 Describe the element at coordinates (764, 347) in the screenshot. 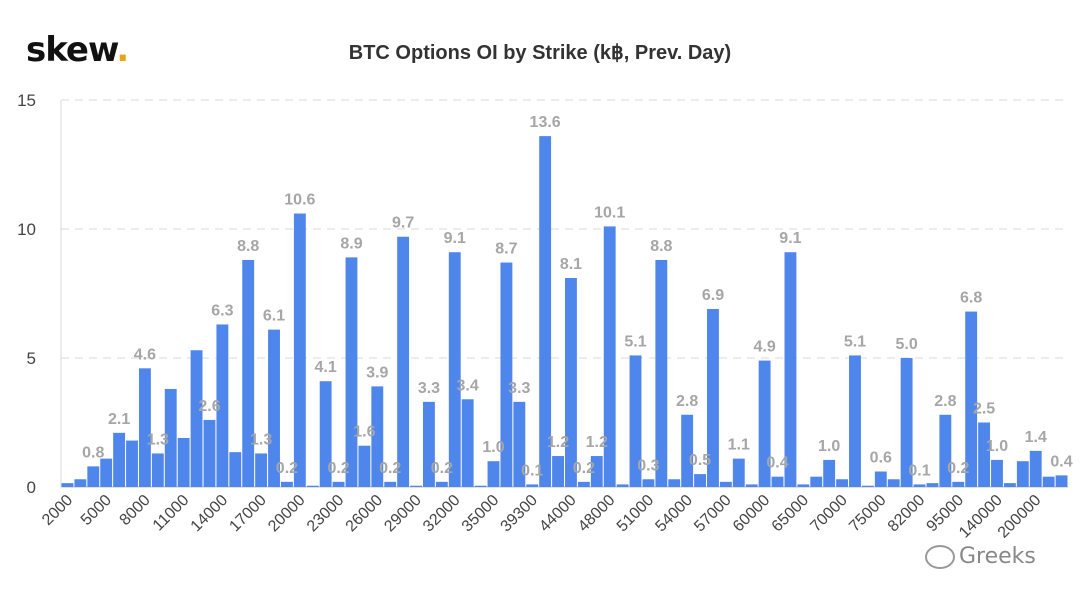

I see `data-label: 4.9` at that location.